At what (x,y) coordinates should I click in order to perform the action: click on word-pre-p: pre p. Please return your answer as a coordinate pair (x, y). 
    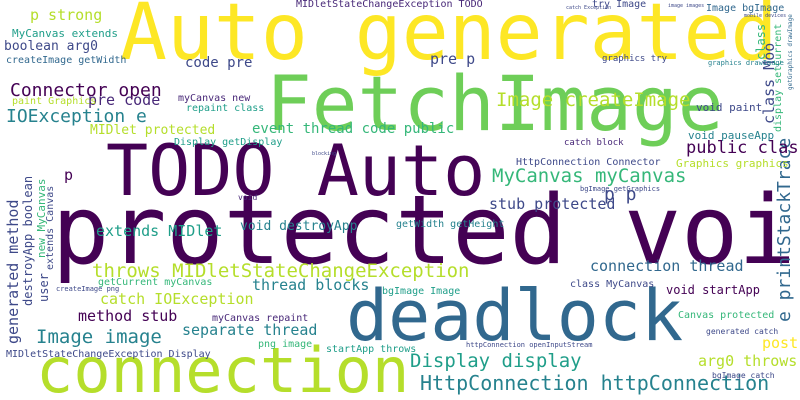
    Looking at the image, I should click on (453, 59).